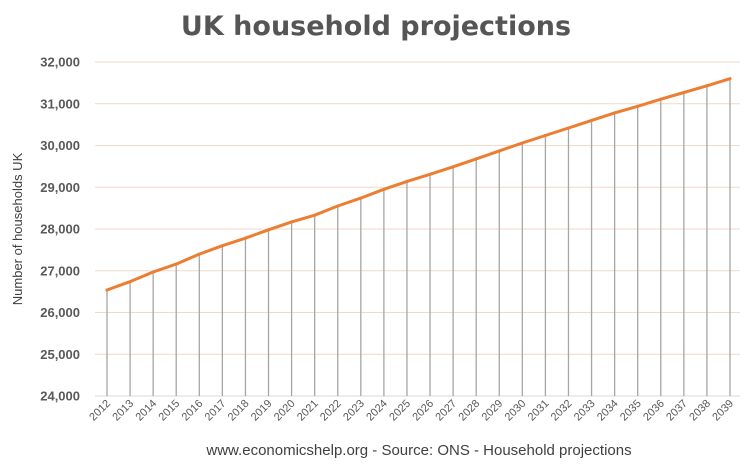 This screenshot has width=752, height=467. I want to click on x-tick-label: 2033, so click(585, 411).